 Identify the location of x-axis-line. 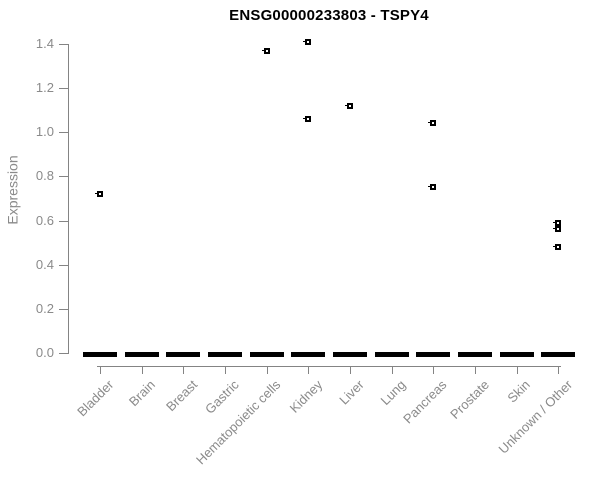
(329, 366).